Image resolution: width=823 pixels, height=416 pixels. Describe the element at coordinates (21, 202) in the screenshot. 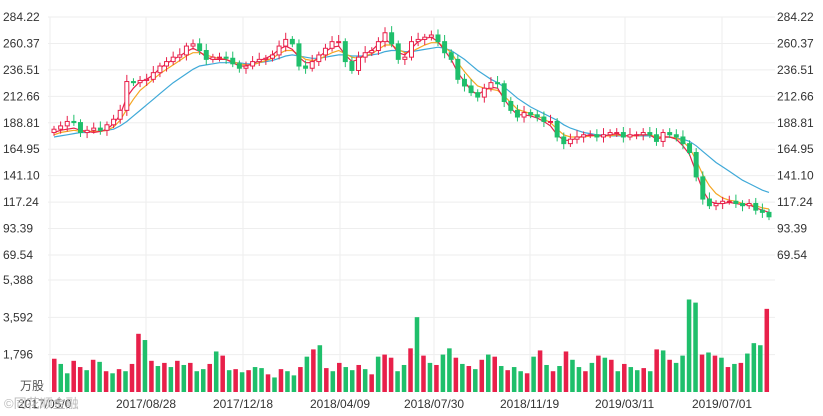

I see `price-tick-label-left: 117.24` at that location.